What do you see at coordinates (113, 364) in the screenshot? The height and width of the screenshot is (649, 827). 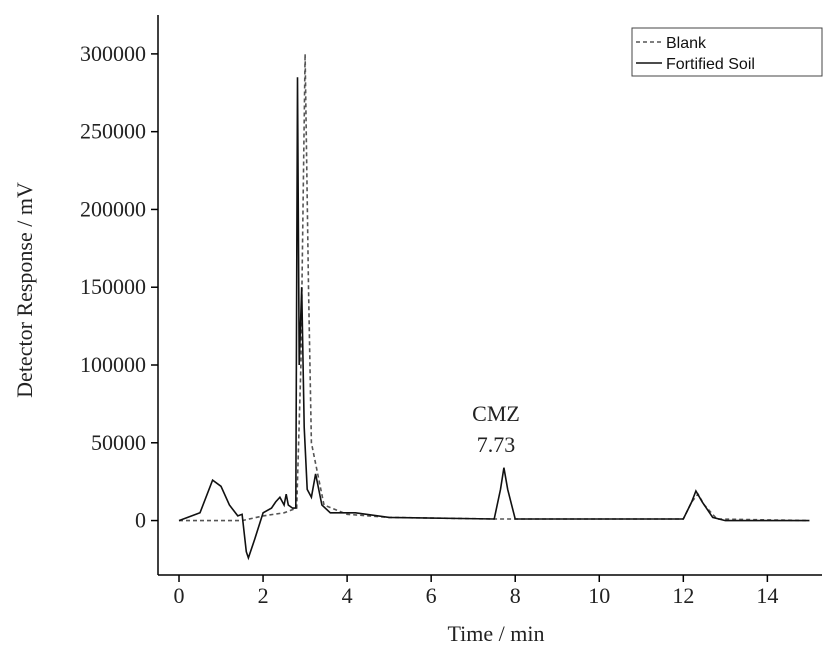 I see `y-tick-label: 100000` at bounding box center [113, 364].